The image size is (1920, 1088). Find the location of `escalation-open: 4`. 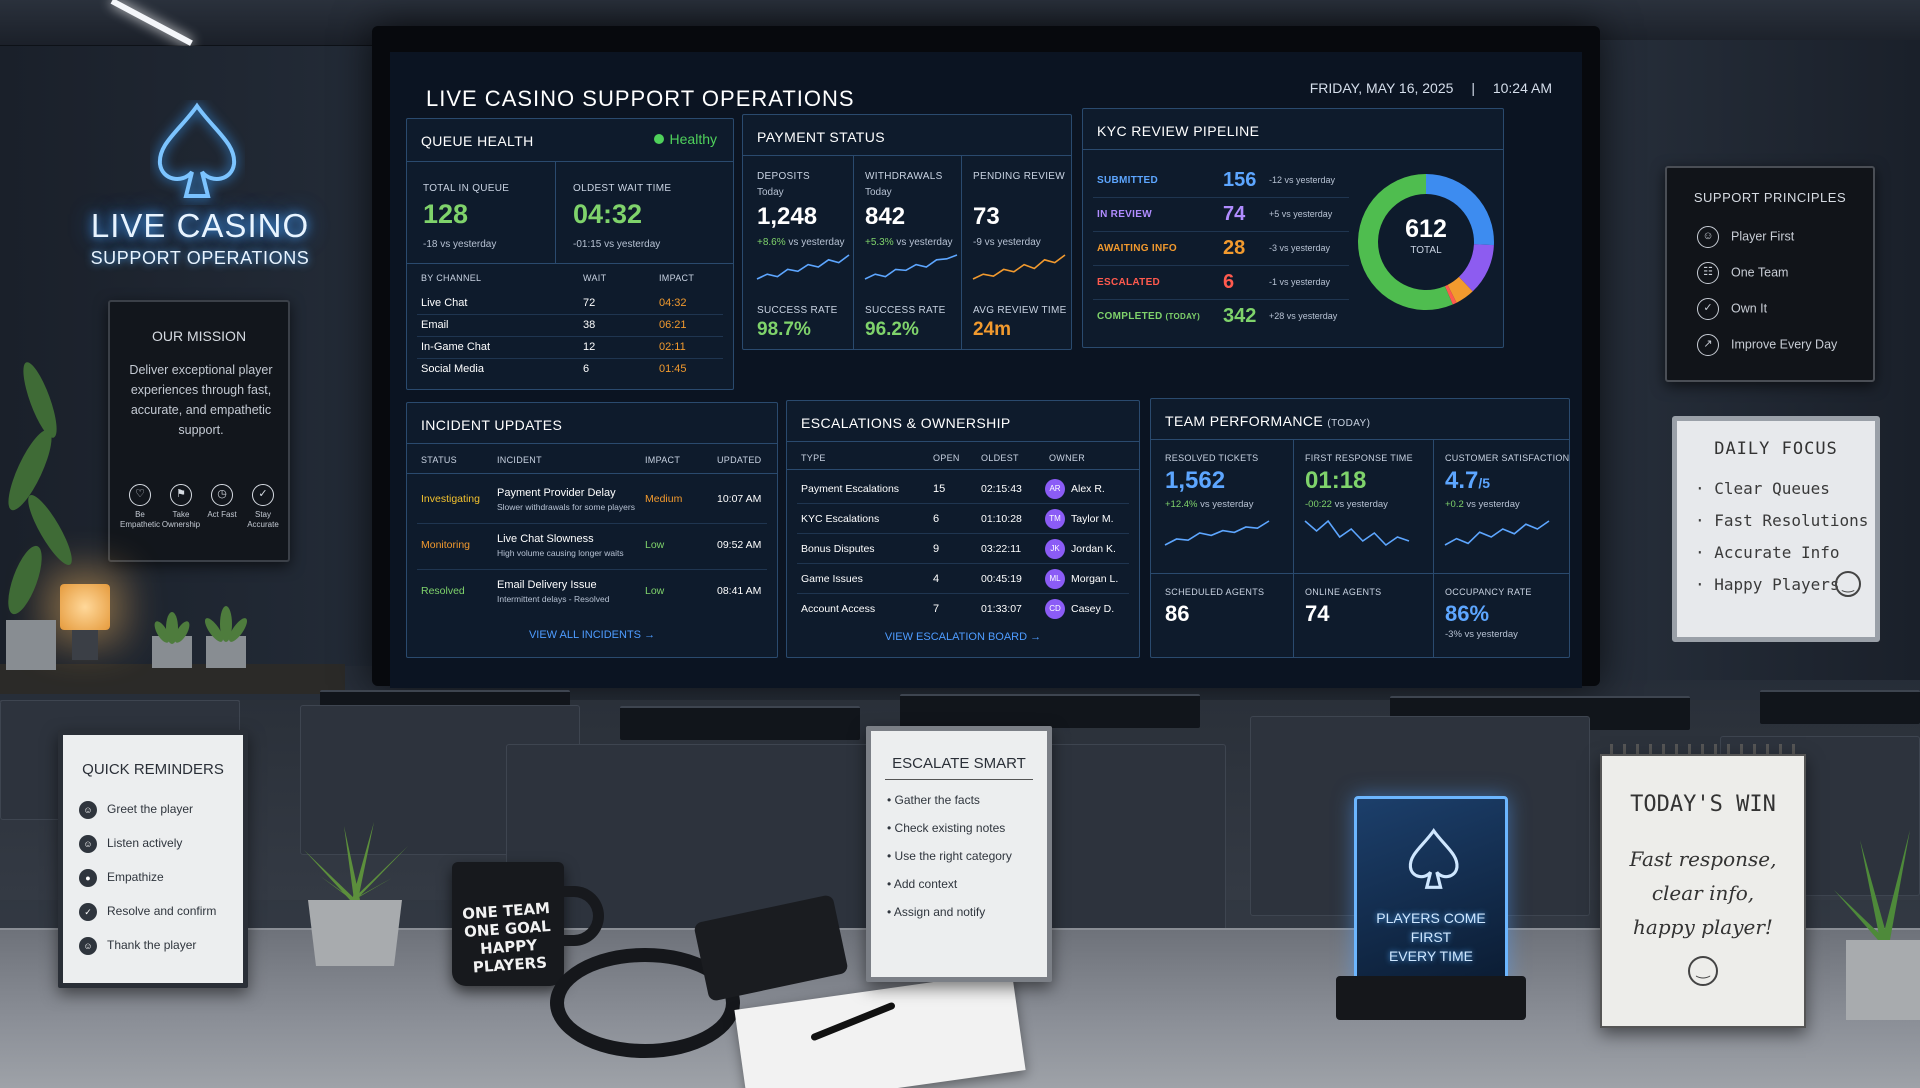

escalation-open: 4 is located at coordinates (936, 579).